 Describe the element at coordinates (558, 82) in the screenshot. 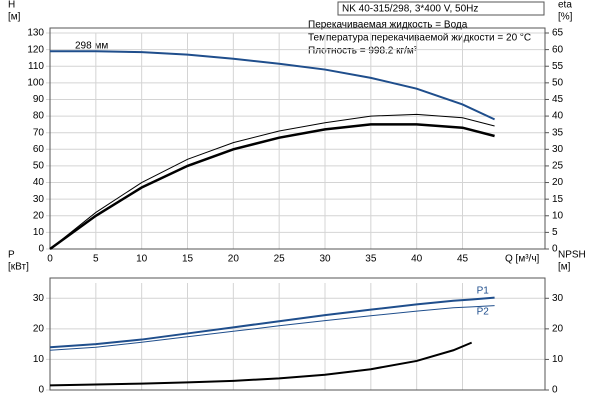

I see `y2-tick-label: 50` at that location.